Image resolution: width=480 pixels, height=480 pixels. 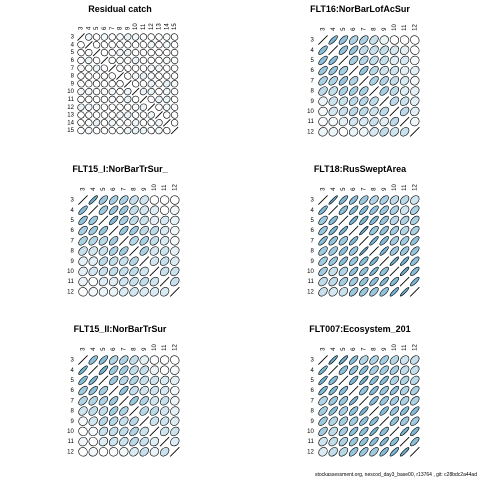 What do you see at coordinates (114, 349) in the screenshot?
I see `column-age-label: 6` at bounding box center [114, 349].